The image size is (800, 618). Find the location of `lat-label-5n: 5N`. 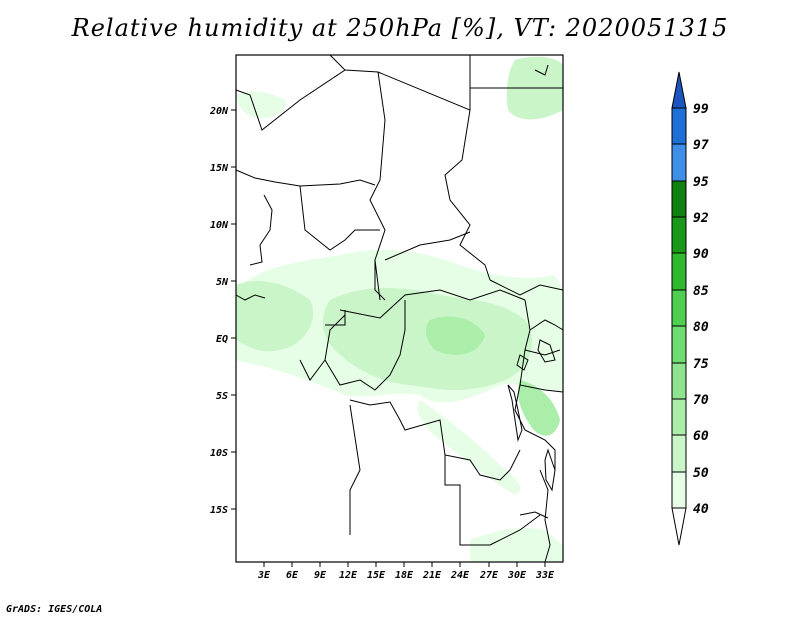

lat-label-5n: 5N is located at coordinates (222, 282).